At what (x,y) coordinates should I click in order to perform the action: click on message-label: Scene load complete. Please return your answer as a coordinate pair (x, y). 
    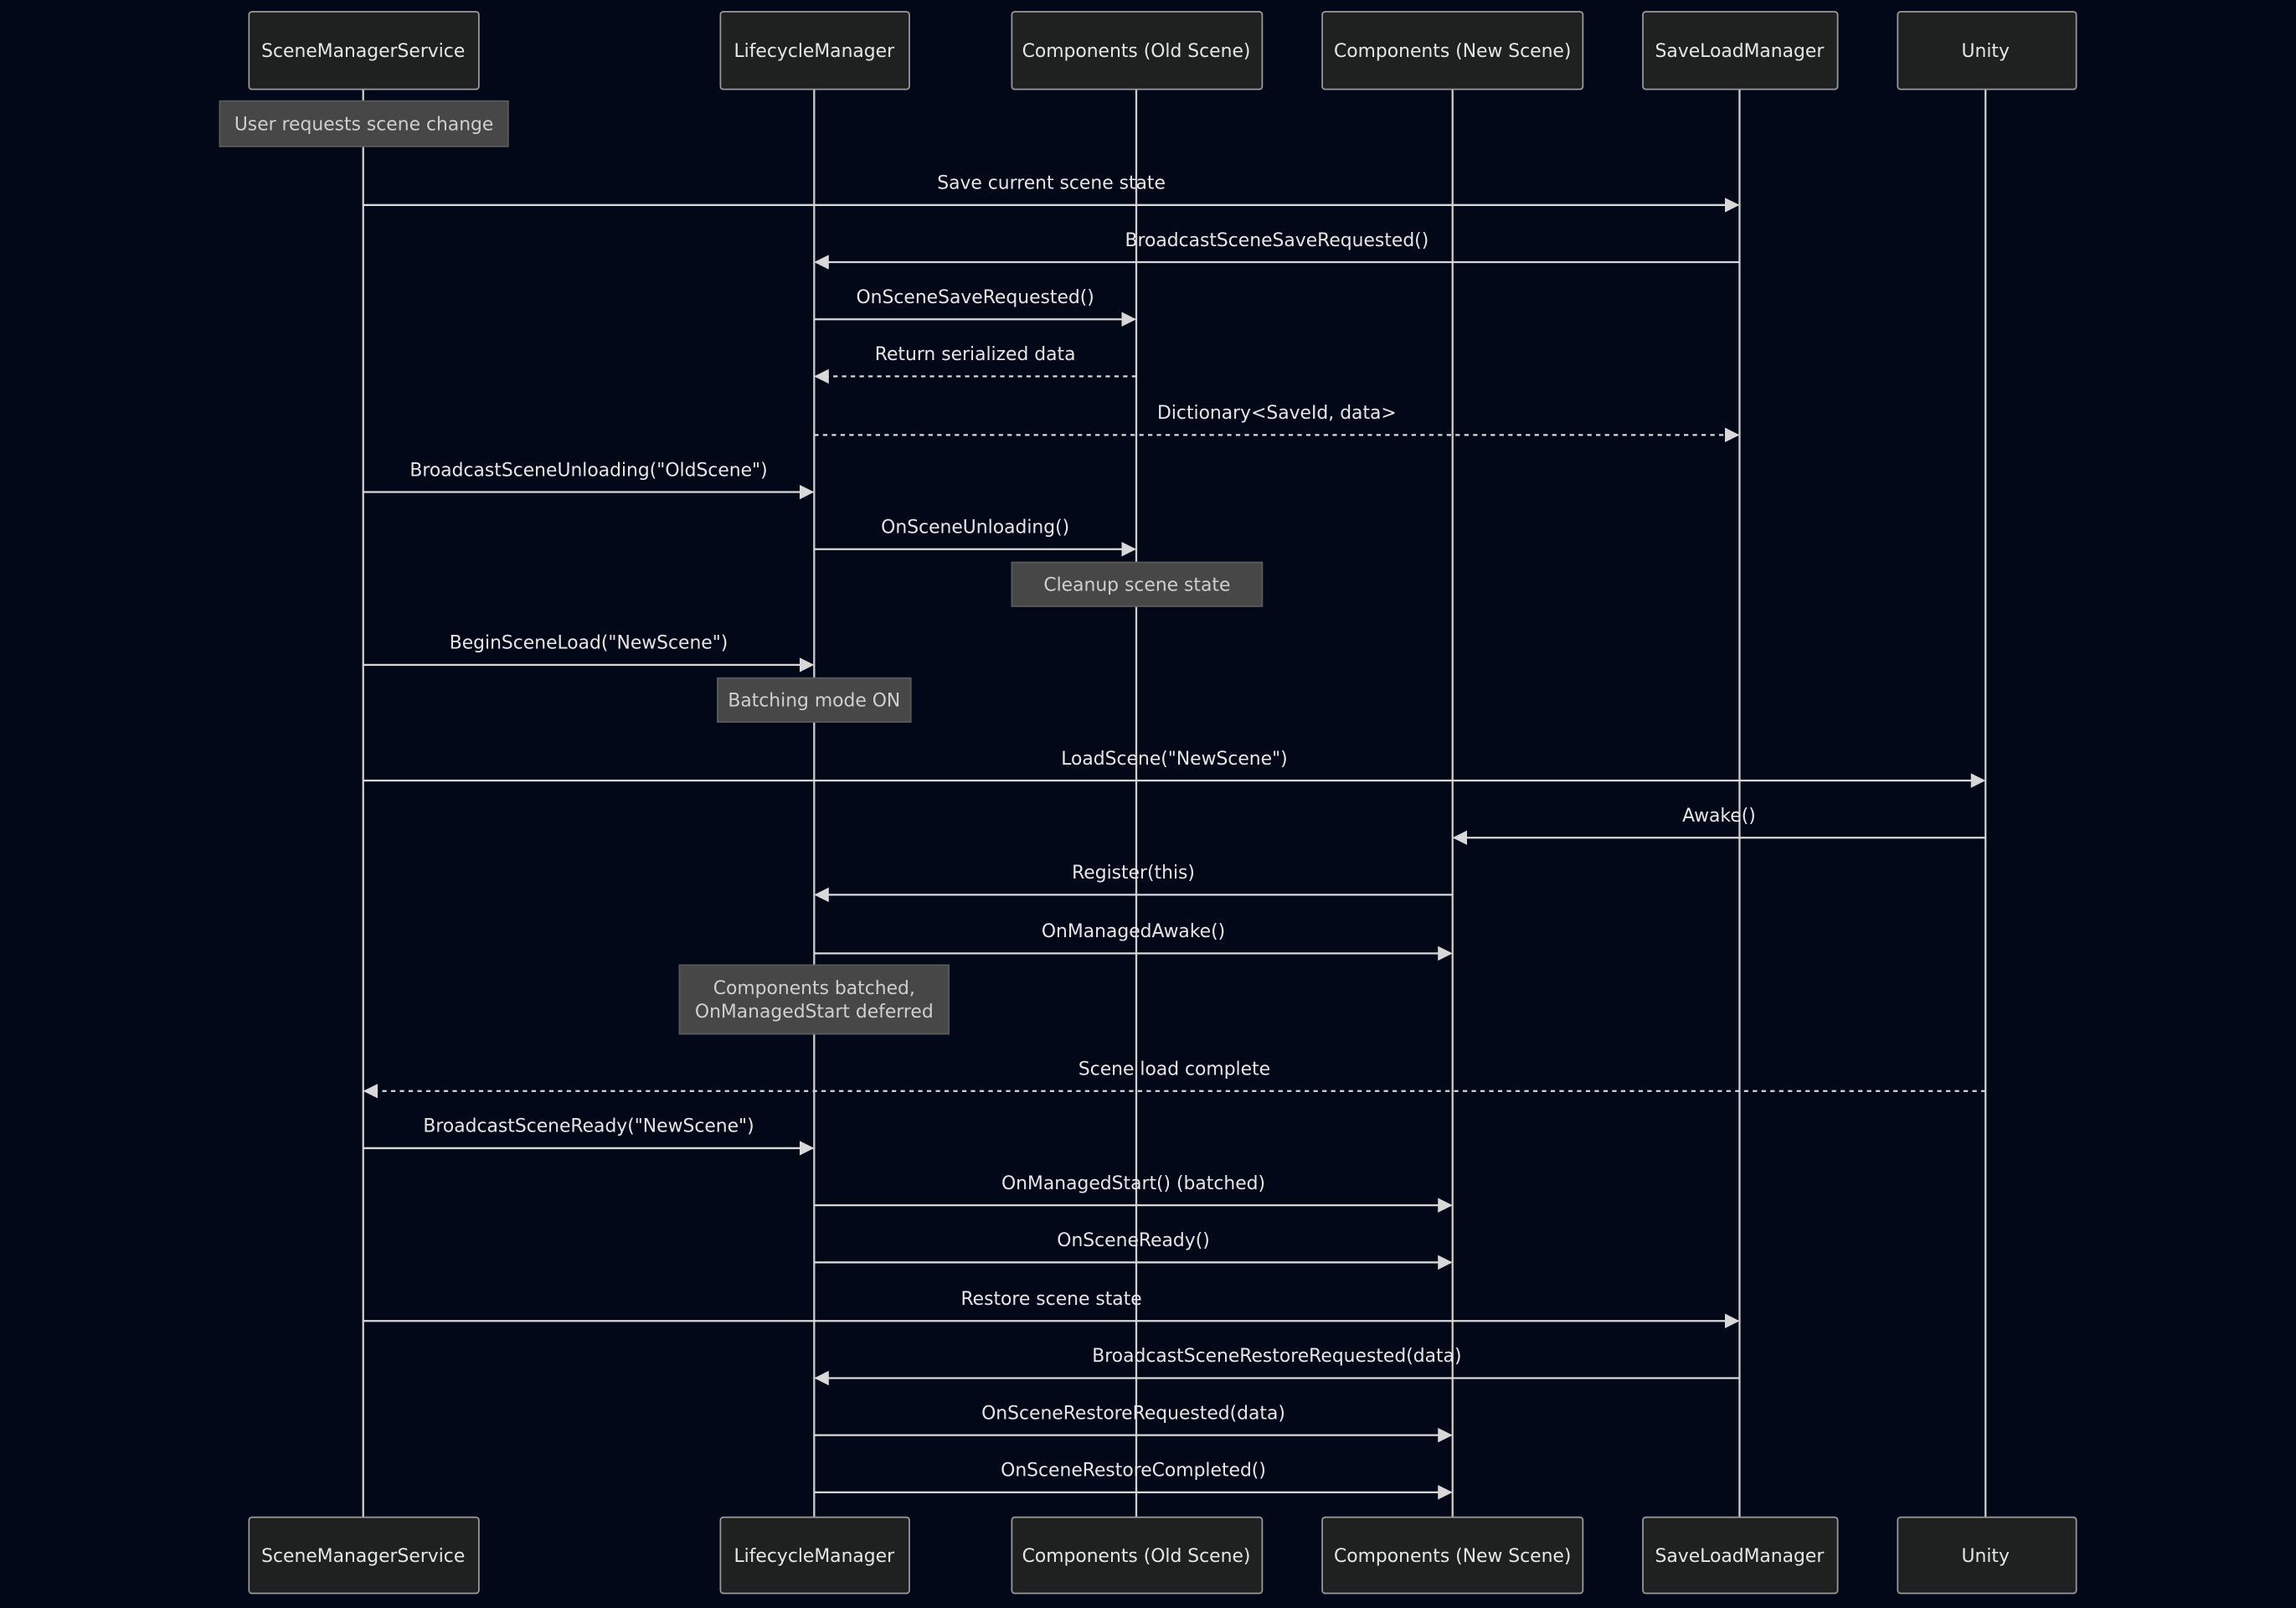
    Looking at the image, I should click on (1174, 1069).